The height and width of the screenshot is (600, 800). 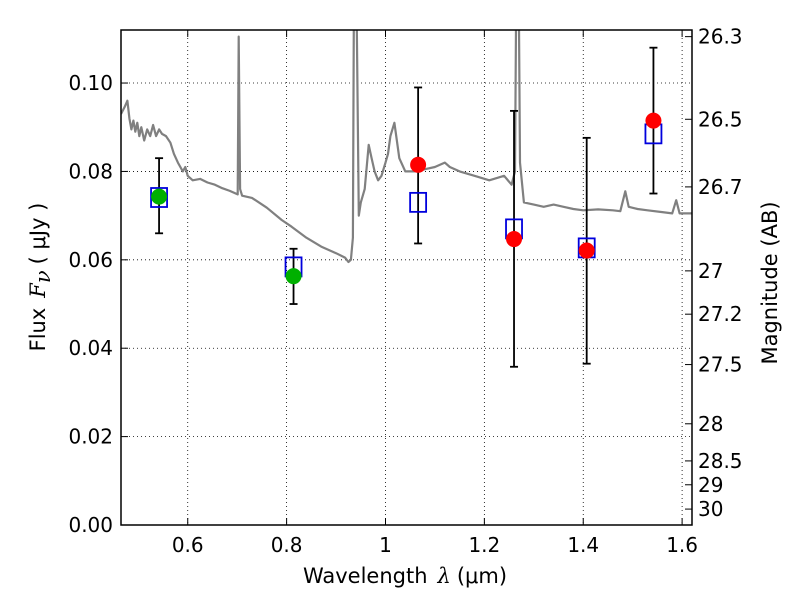 I want to click on x-tick-label: 1.2, so click(x=484, y=545).